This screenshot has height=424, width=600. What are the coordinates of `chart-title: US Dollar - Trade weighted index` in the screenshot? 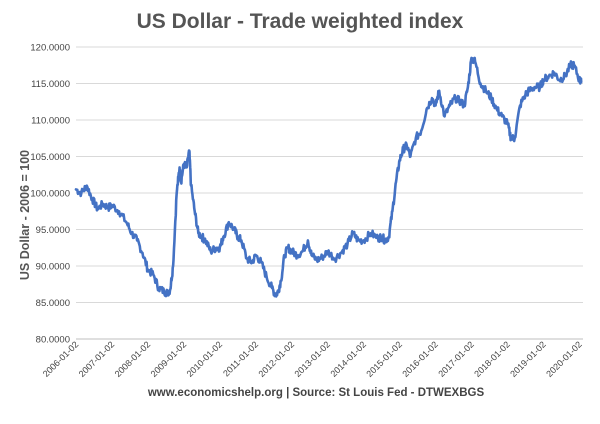 It's located at (300, 21).